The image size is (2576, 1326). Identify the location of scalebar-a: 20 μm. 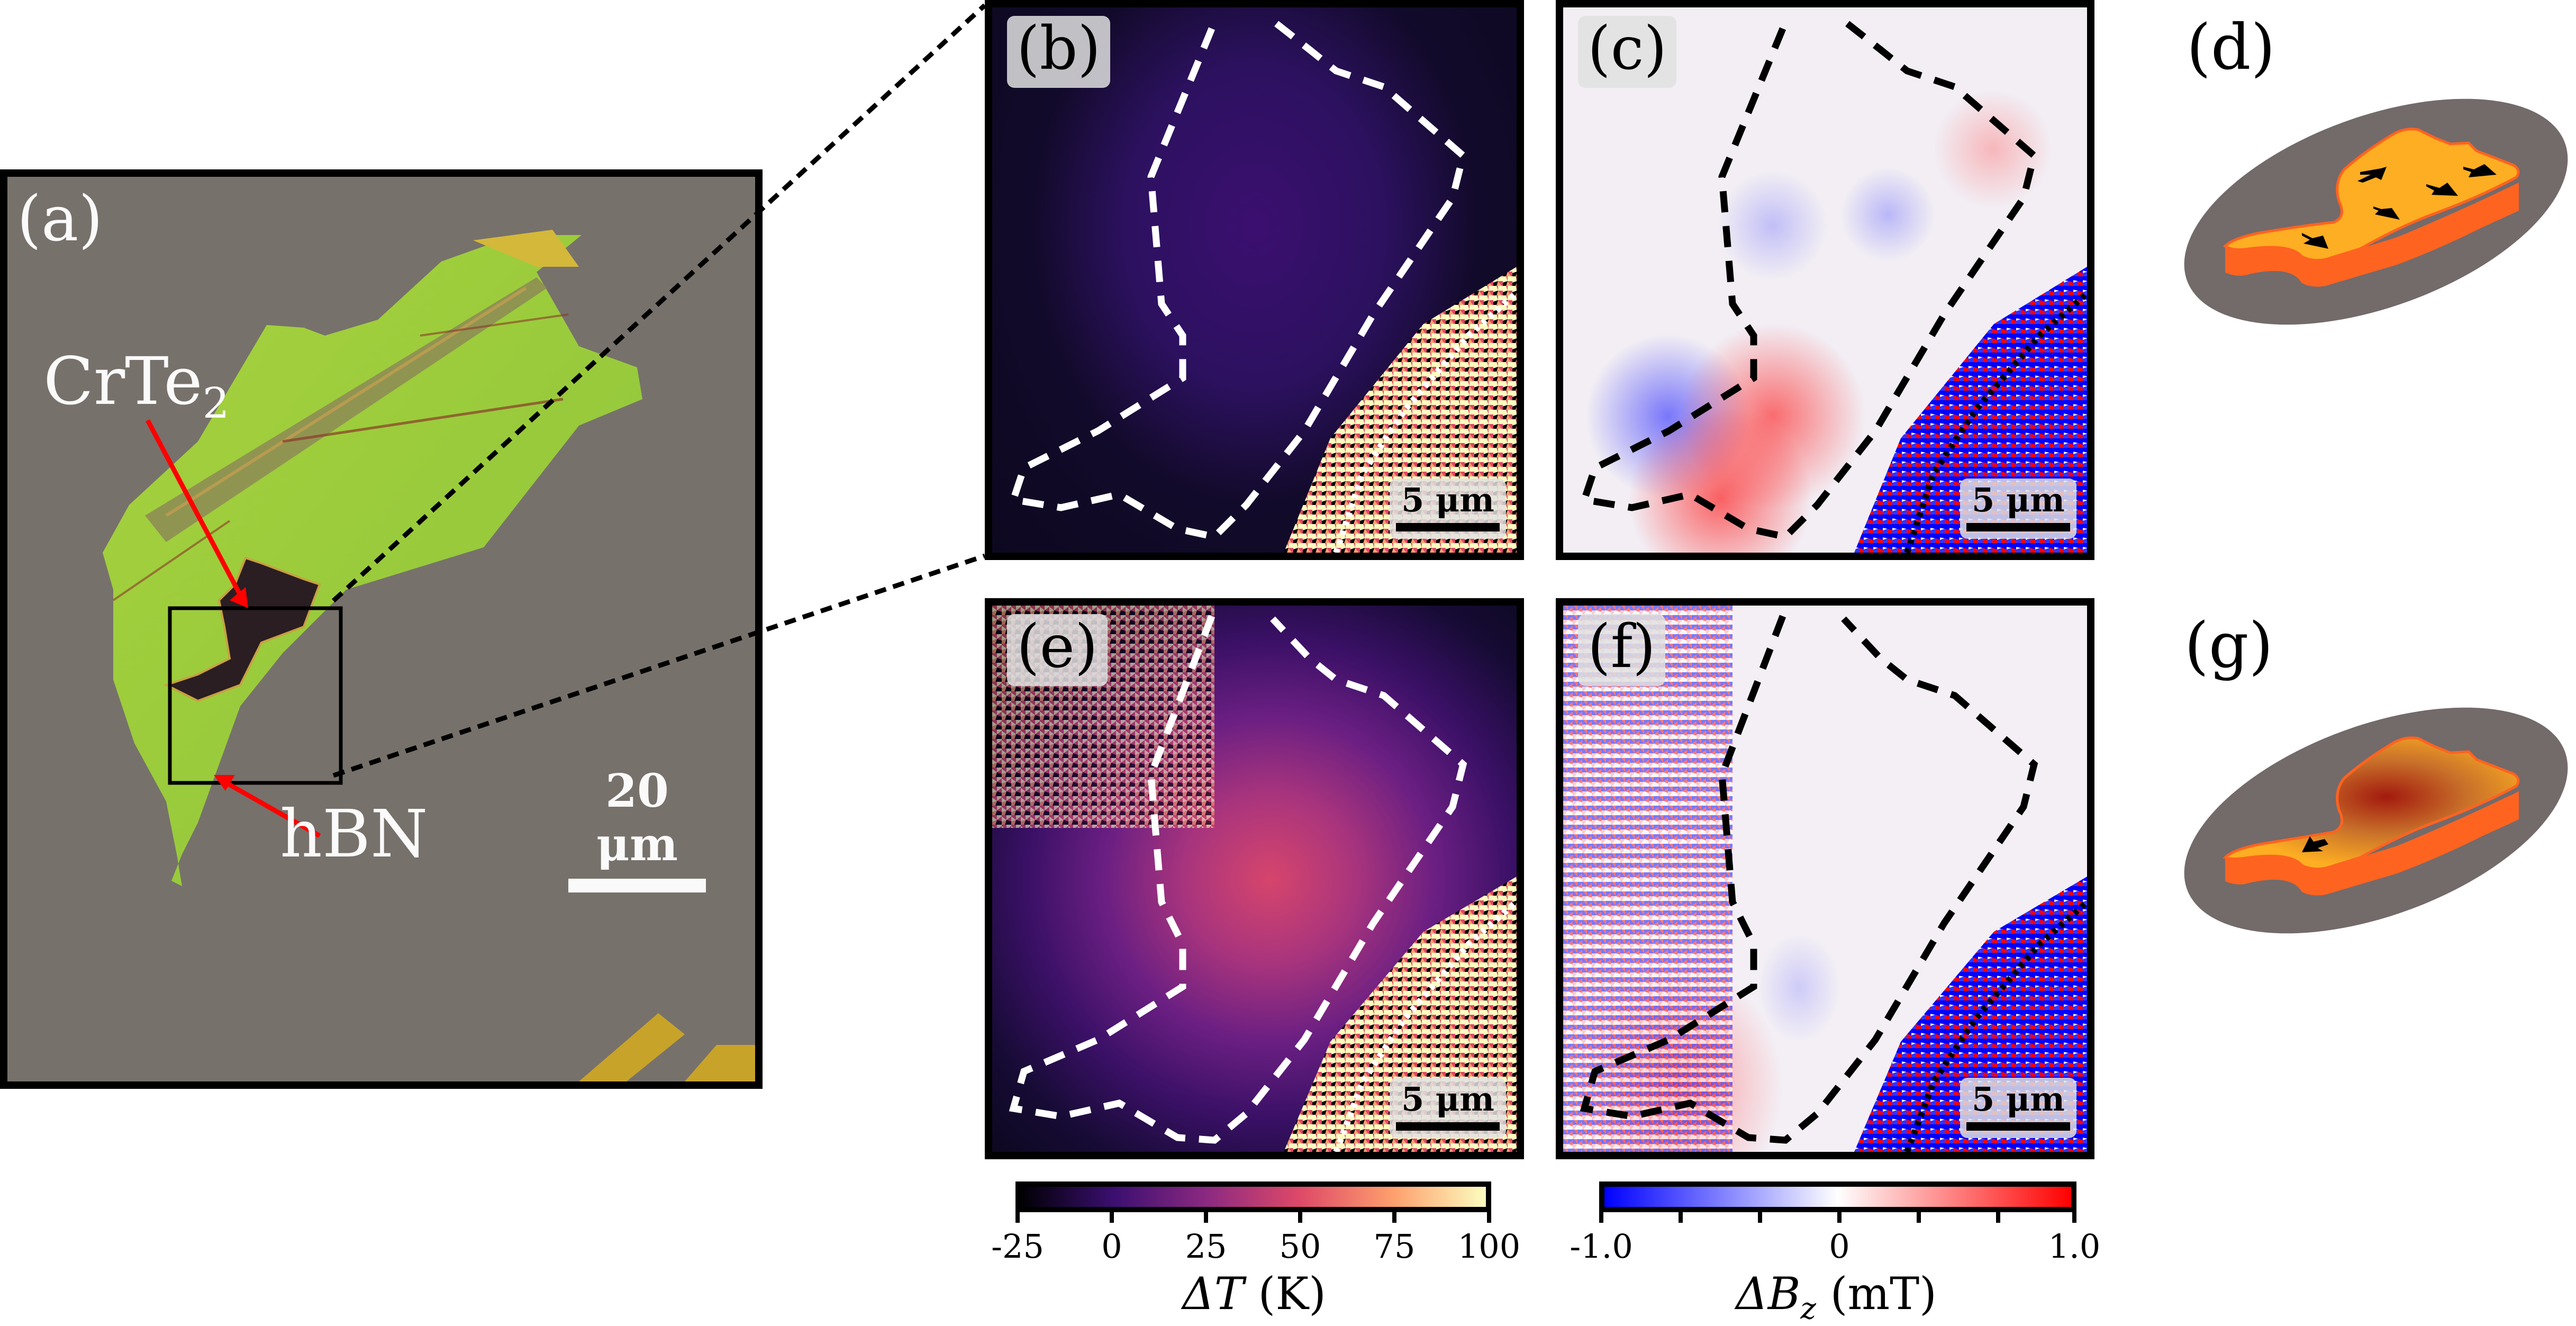
(637, 828).